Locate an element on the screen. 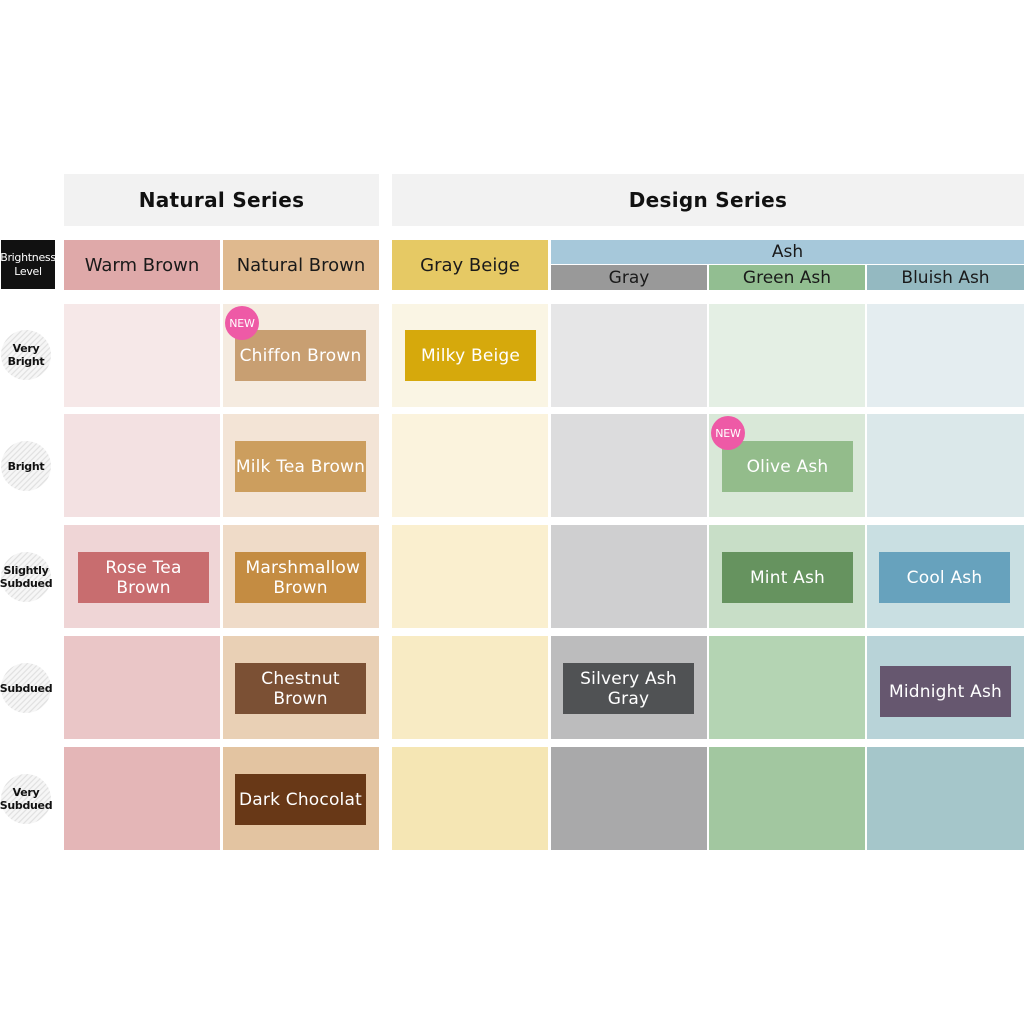 The height and width of the screenshot is (1024, 1024). row-label-slightly-subdued: Slightly Subdued is located at coordinates (26, 577).